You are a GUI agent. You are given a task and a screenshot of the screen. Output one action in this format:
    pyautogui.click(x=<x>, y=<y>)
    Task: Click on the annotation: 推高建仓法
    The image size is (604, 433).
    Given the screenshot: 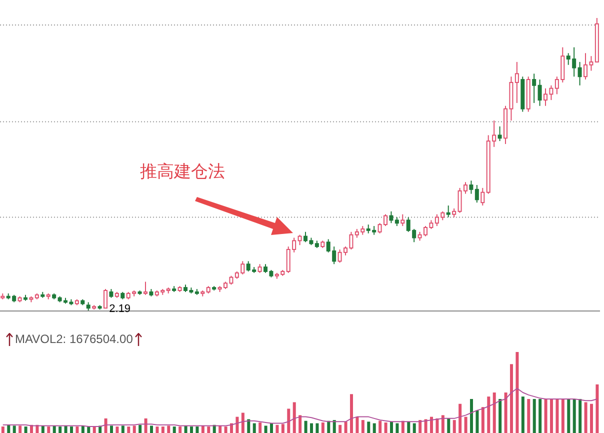 What is the action you would take?
    pyautogui.click(x=182, y=172)
    